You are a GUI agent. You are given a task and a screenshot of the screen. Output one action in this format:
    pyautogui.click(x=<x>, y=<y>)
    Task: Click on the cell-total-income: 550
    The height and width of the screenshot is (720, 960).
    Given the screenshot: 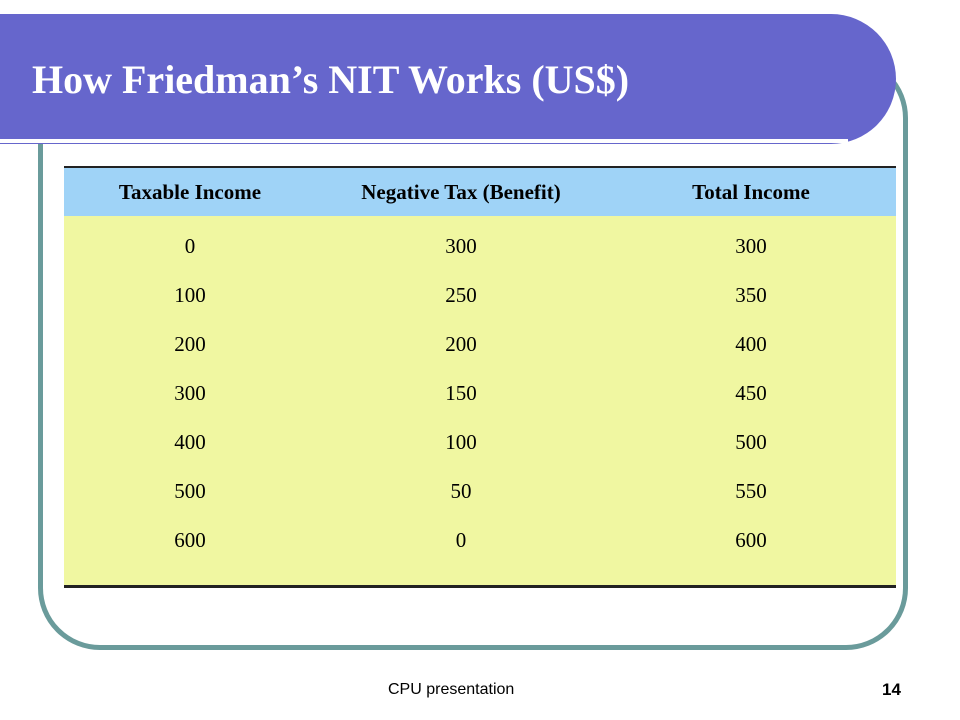 What is the action you would take?
    pyautogui.click(x=751, y=491)
    